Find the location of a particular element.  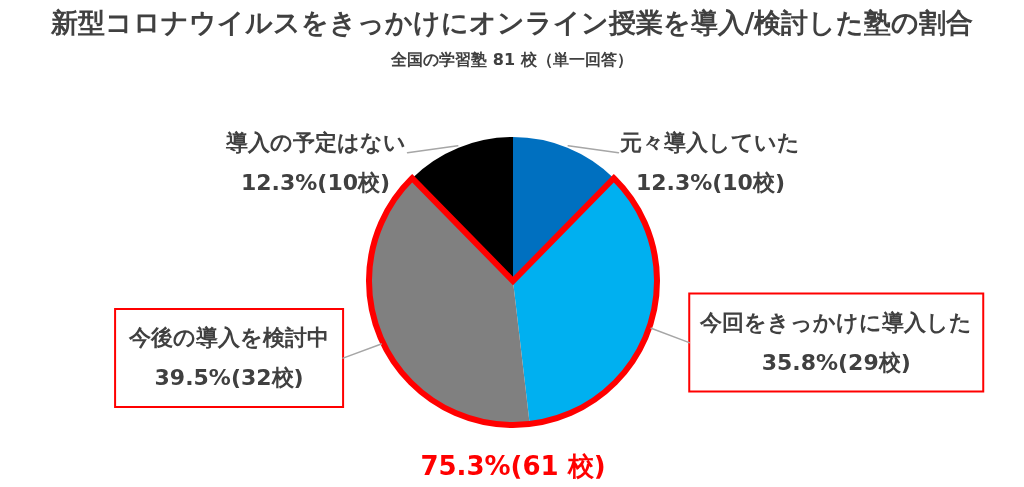

slice-label: 導入の予定はない is located at coordinates (315, 142).